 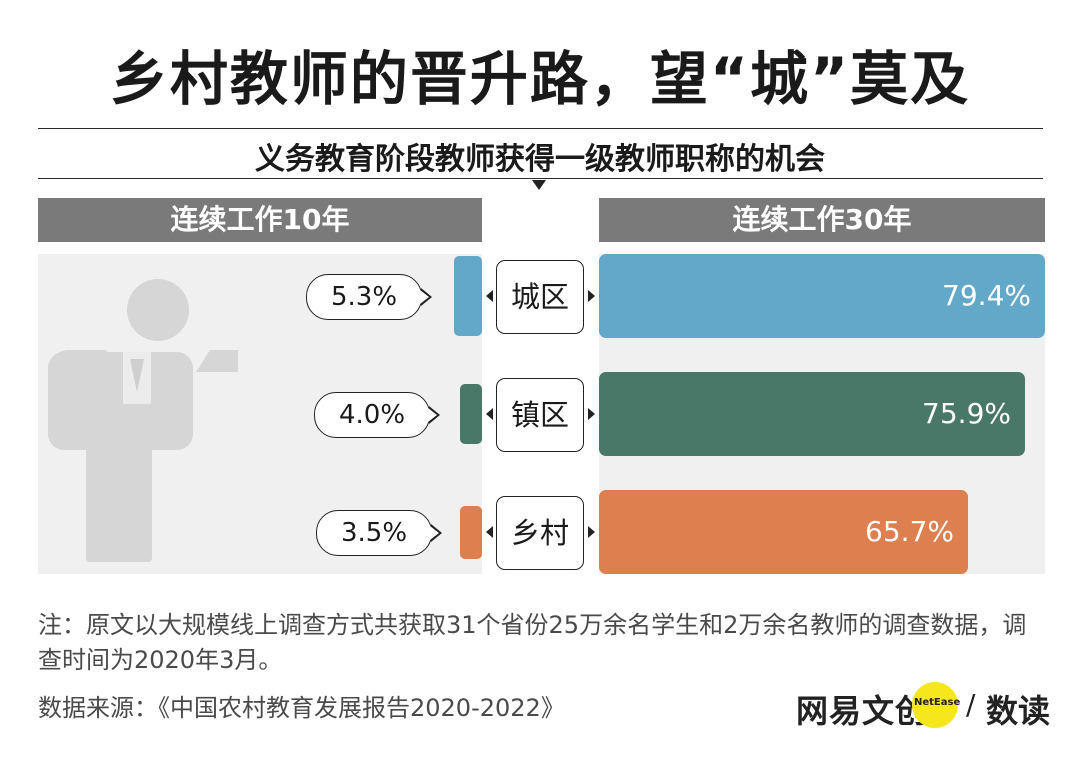 I want to click on series-header-10yr: 连续工作10年, so click(x=260, y=220).